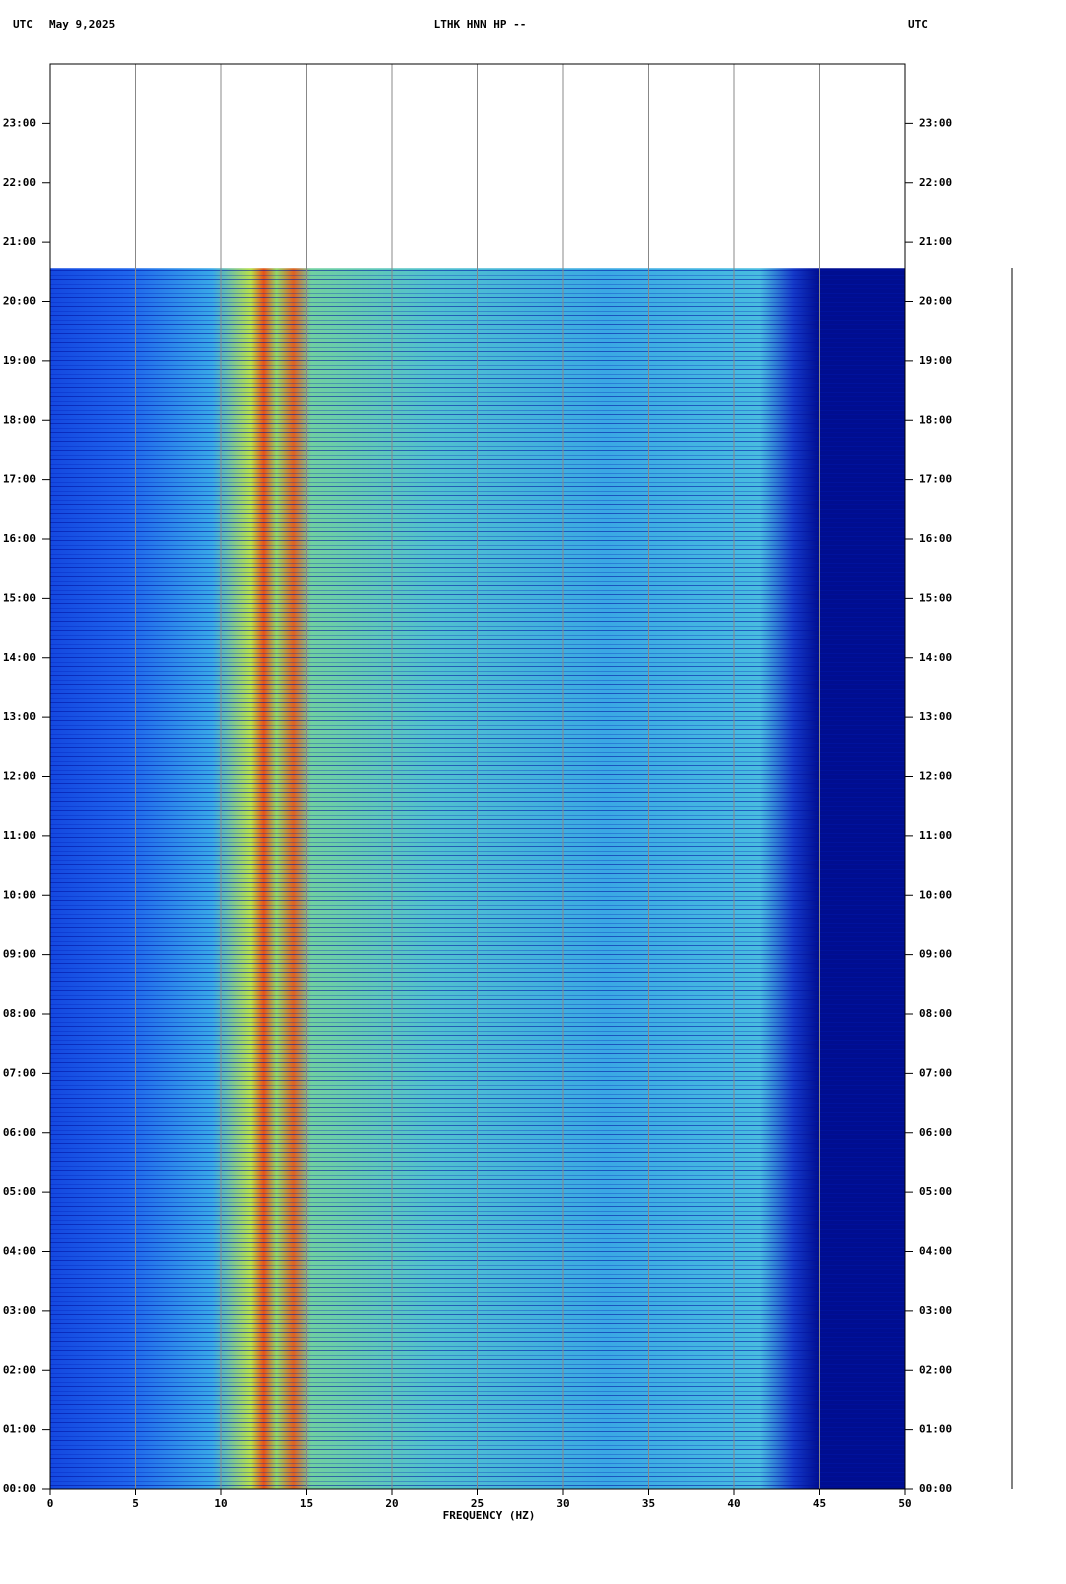 Image resolution: width=1066 pixels, height=1584 pixels. Describe the element at coordinates (82, 24) in the screenshot. I see `date: May 9,2025` at that location.